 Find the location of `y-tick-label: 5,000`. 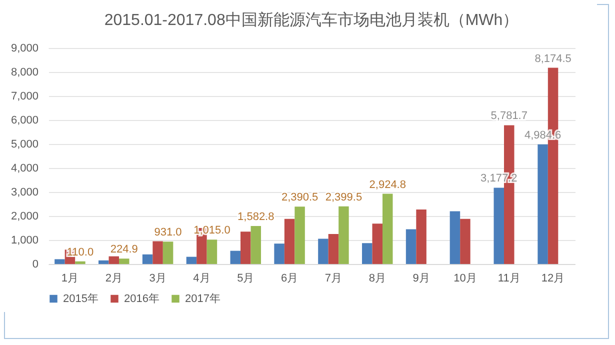

y-tick-label: 5,000 is located at coordinates (24, 144).